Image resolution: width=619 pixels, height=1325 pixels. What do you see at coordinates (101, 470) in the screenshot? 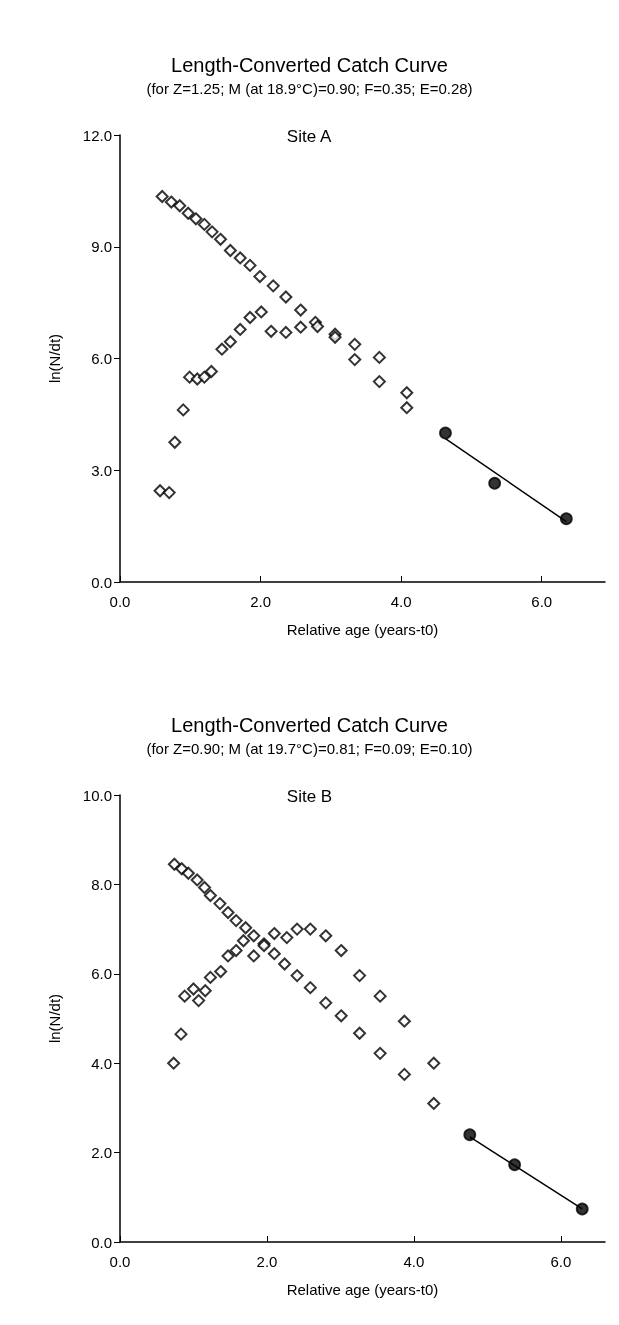
I see `y-tick-label: 3.0` at bounding box center [101, 470].